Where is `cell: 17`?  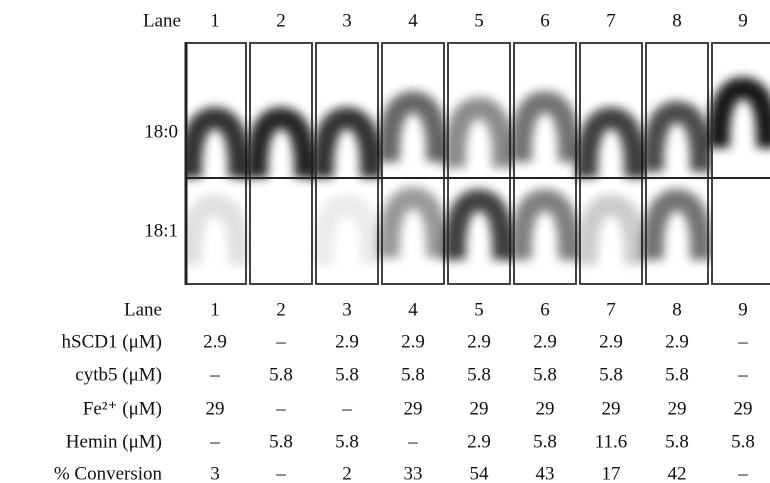 cell: 17 is located at coordinates (611, 473).